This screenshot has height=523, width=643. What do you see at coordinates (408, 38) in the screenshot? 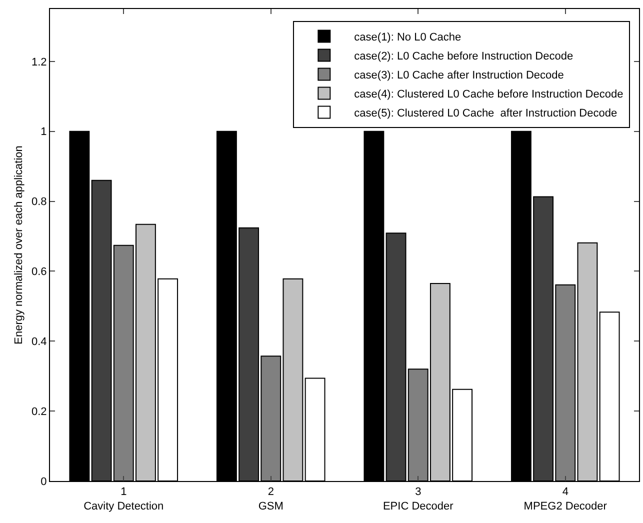
I see `legend-label: case(1): No L0 Cache` at bounding box center [408, 38].